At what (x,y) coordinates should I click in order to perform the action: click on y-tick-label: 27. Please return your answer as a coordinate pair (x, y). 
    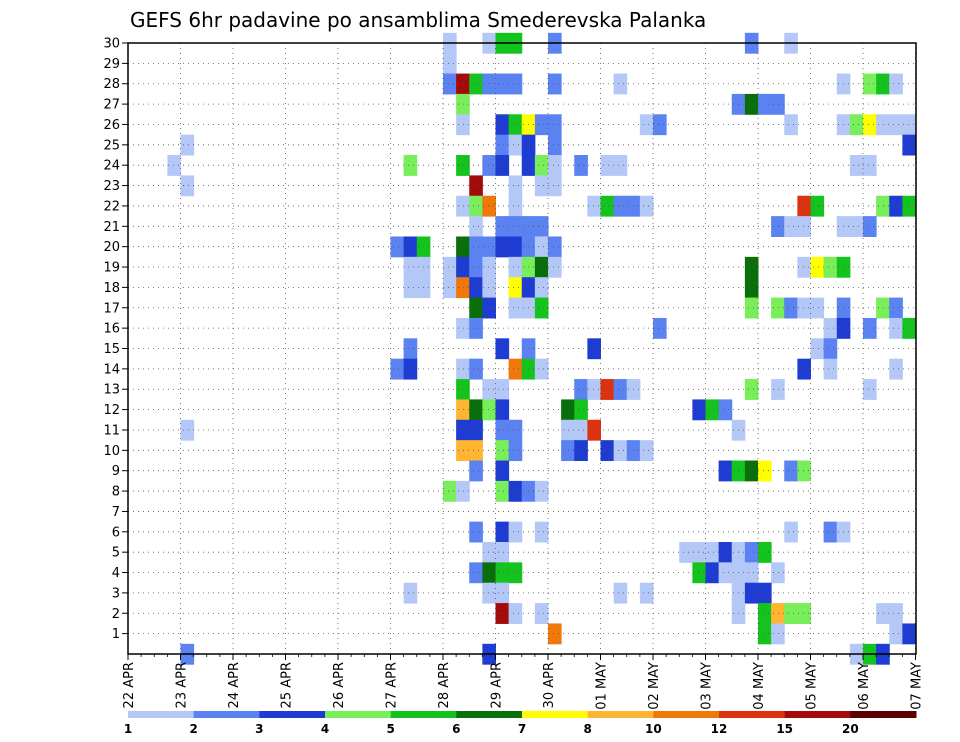
    Looking at the image, I should click on (111, 105).